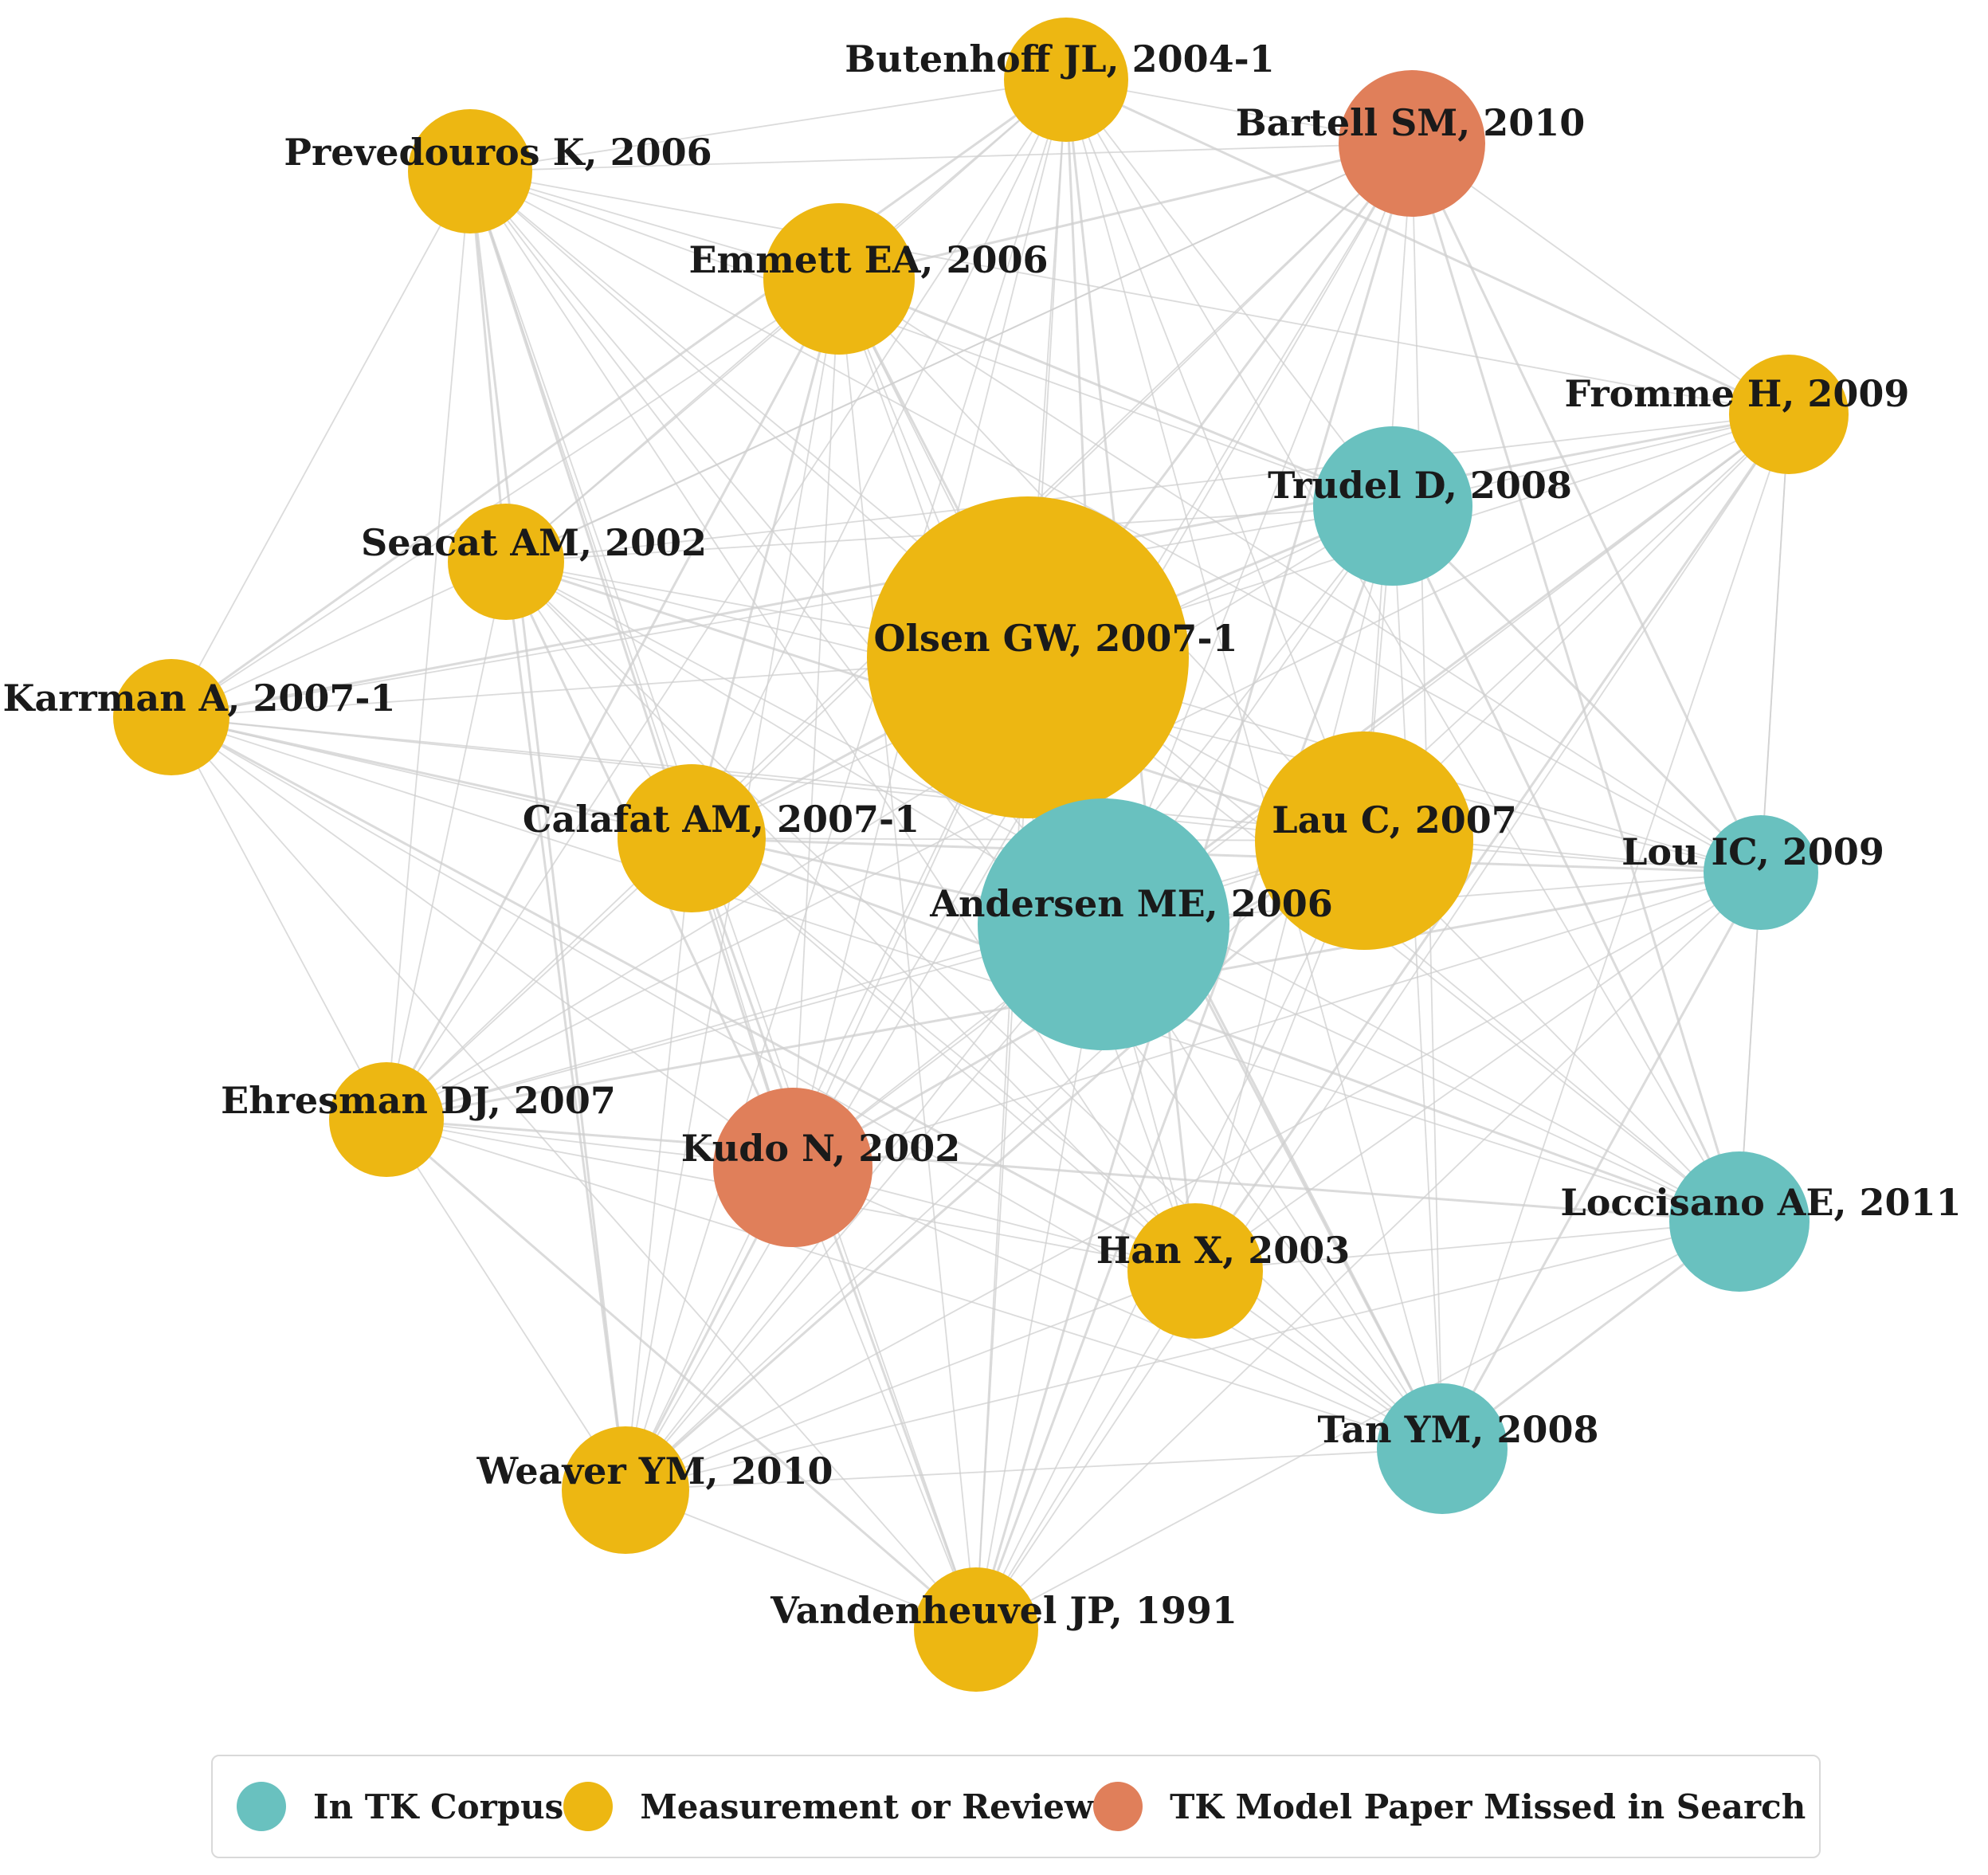 Image resolution: width=1988 pixels, height=1875 pixels. What do you see at coordinates (1394, 819) in the screenshot?
I see `node-label-lau: Lau C, 2007` at bounding box center [1394, 819].